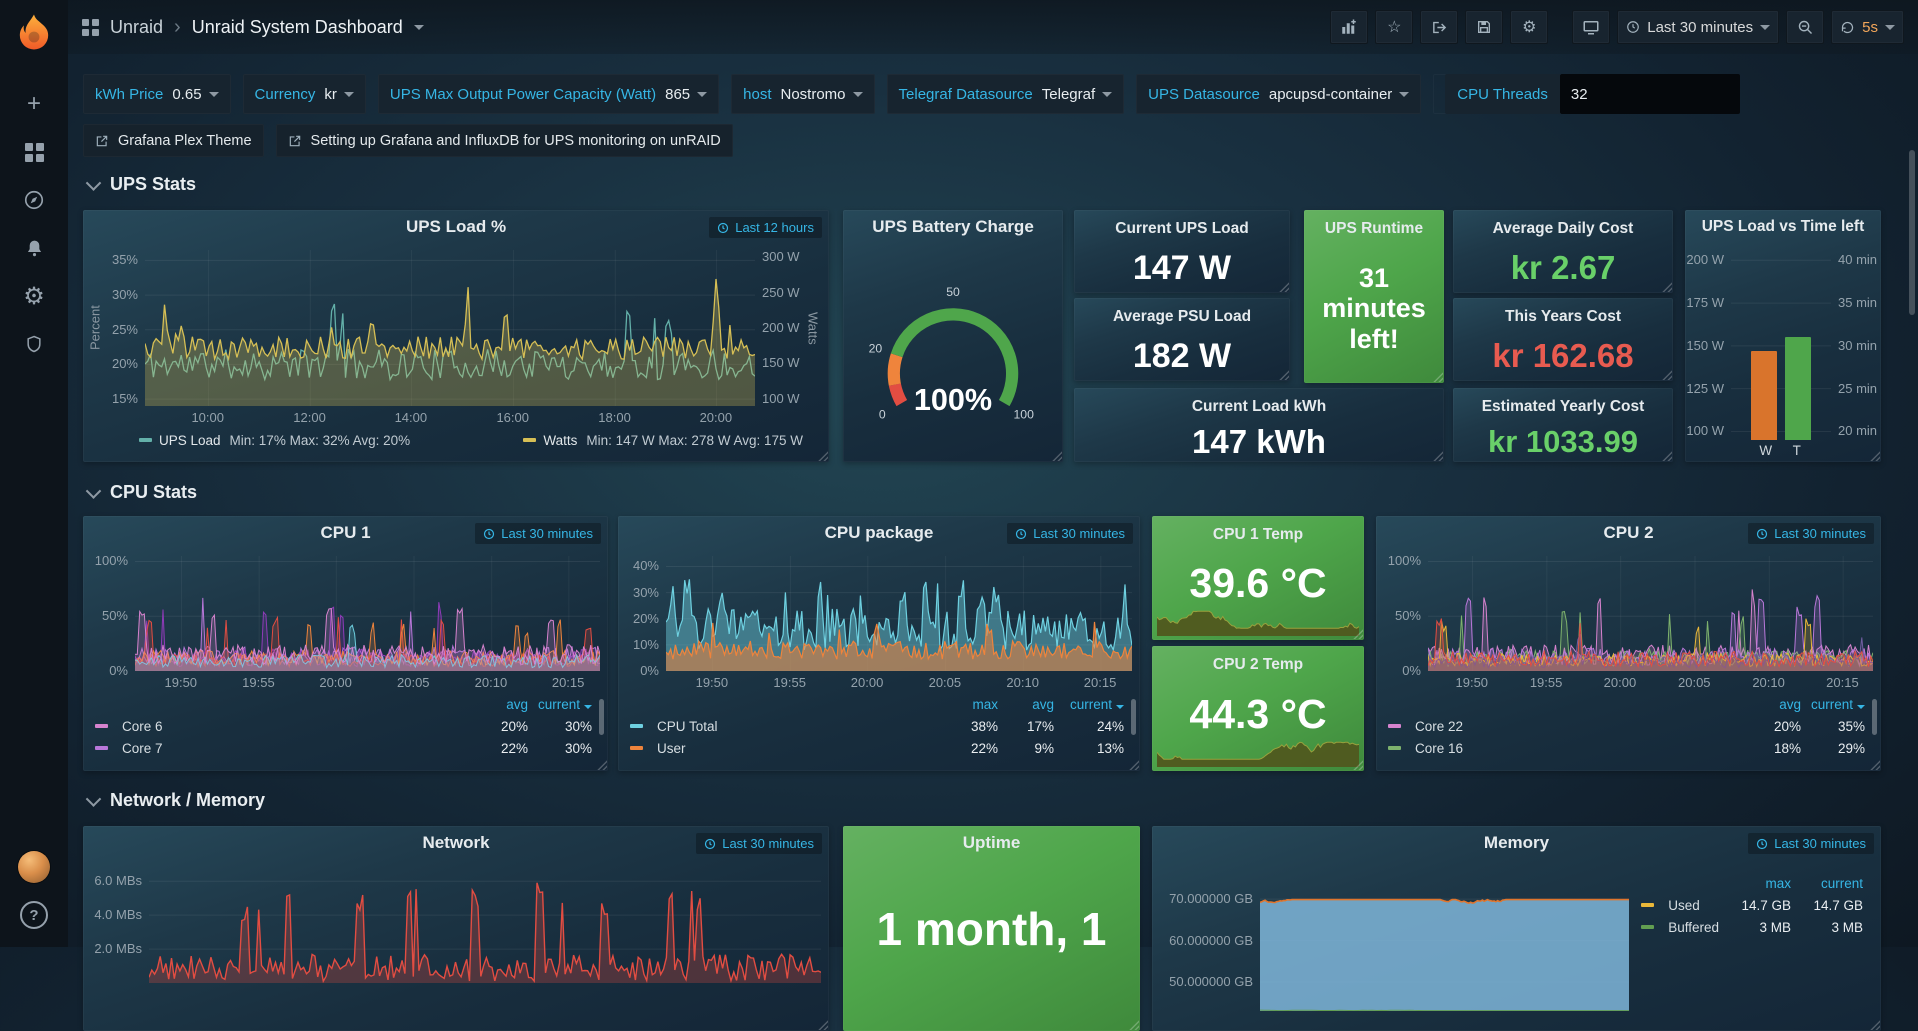  Describe the element at coordinates (1562, 726) in the screenshot. I see `legend-series-name: Core 22` at that location.